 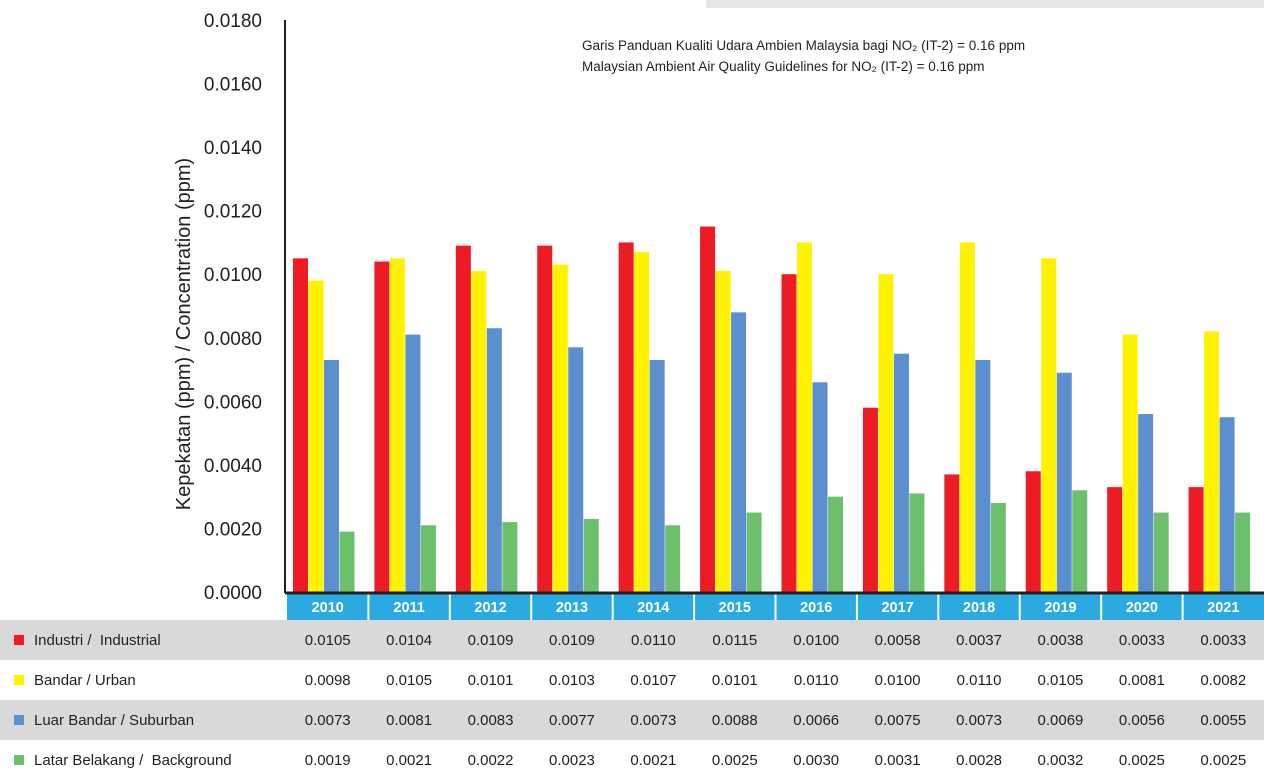 I want to click on table-cell-1-2013: 0.0103, so click(x=572, y=680).